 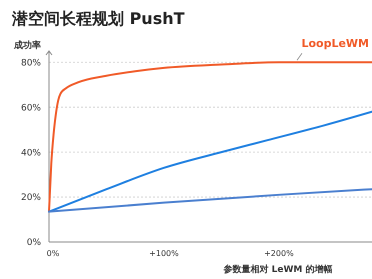 What do you see at coordinates (31, 198) in the screenshot?
I see `y-tick-label: 20%` at bounding box center [31, 198].